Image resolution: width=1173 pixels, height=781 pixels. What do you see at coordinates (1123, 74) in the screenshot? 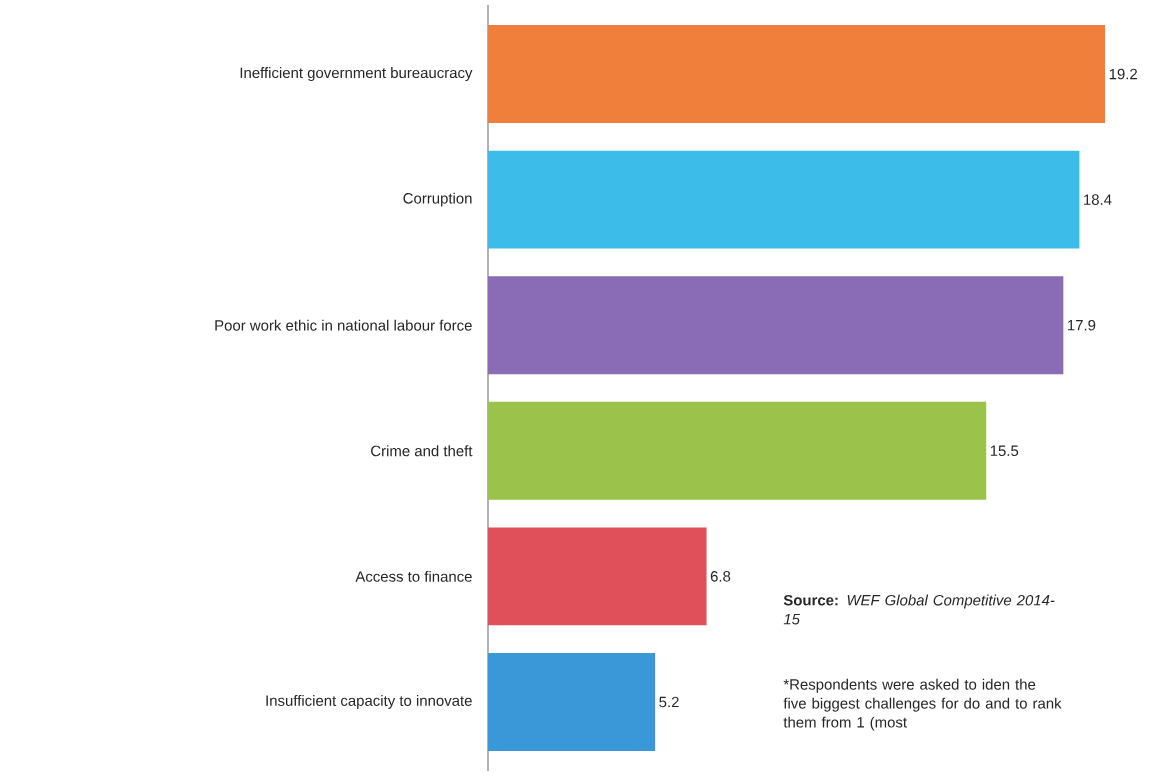
I see `data-label: 19.2` at bounding box center [1123, 74].